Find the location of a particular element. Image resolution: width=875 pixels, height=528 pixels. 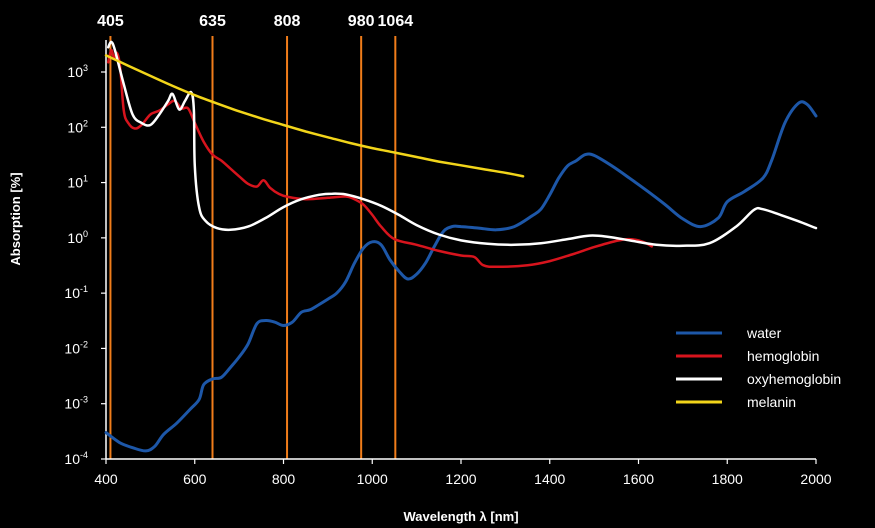

y-tick-label--4: 10⁻⁴ is located at coordinates (76, 458).